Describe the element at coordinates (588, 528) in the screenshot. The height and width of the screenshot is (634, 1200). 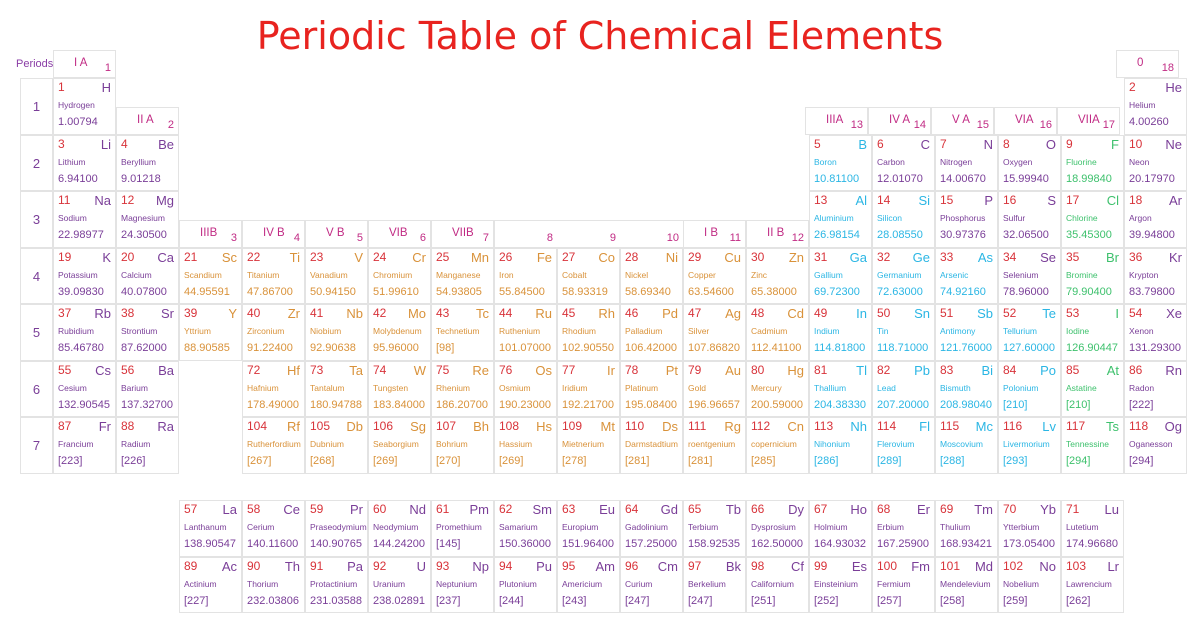
I see `element-cell-eu: 63 Eu Europium 151.96400` at that location.